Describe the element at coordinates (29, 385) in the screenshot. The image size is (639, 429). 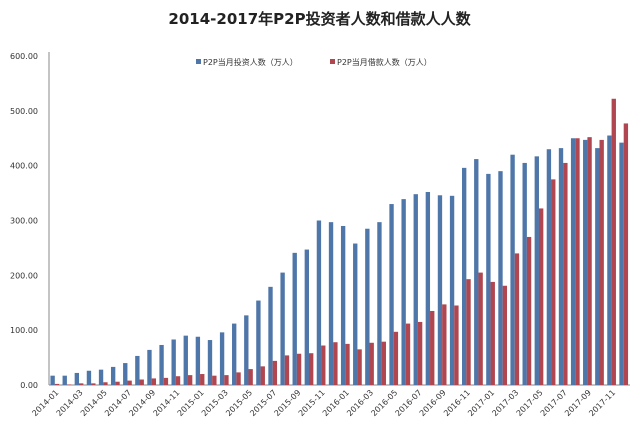
I see `y-tick-label: 0.00` at that location.